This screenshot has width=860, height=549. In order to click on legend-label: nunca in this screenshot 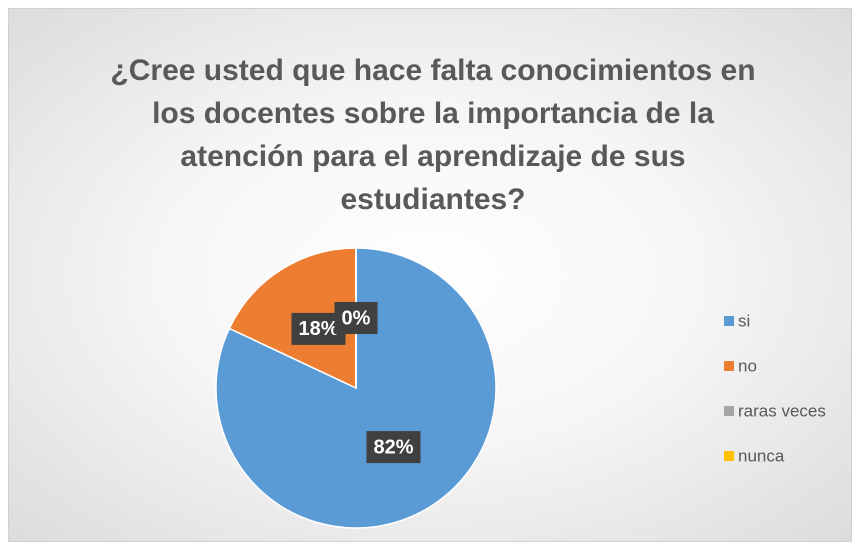, I will do `click(761, 455)`.